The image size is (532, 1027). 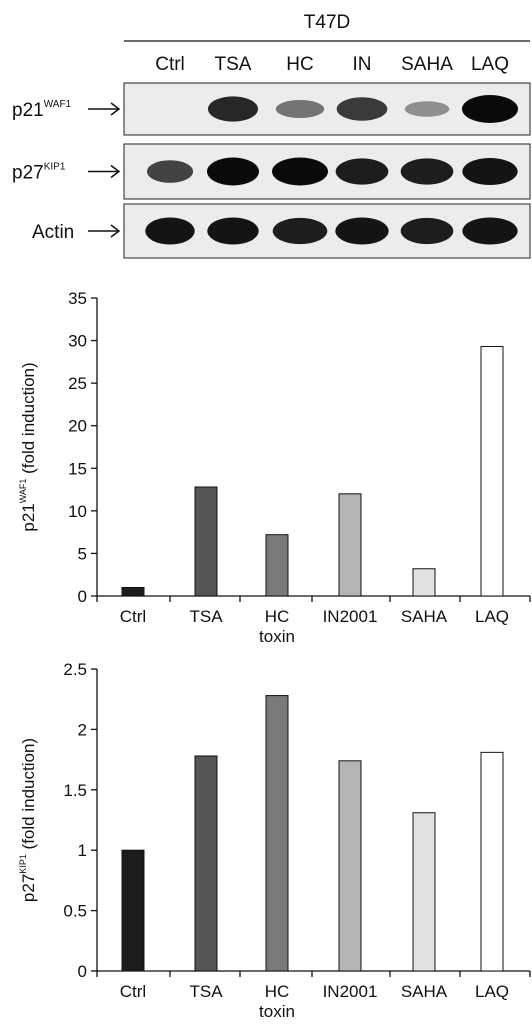 I want to click on y-tick-label: 25, so click(x=77, y=383).